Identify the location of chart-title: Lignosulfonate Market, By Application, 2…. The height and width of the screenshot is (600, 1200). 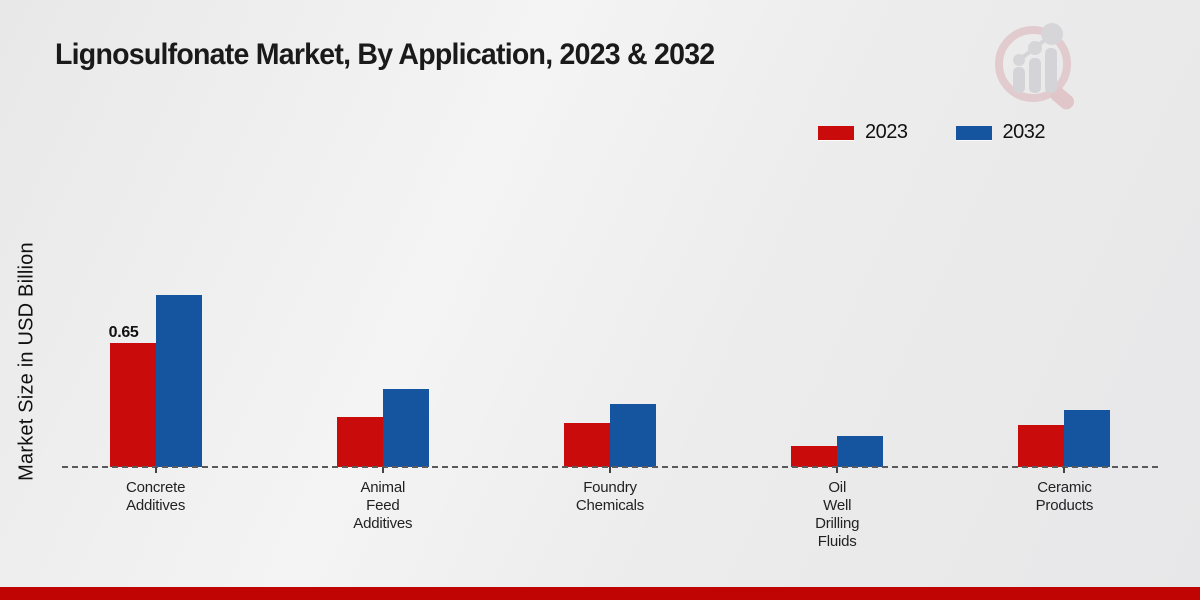
(385, 54).